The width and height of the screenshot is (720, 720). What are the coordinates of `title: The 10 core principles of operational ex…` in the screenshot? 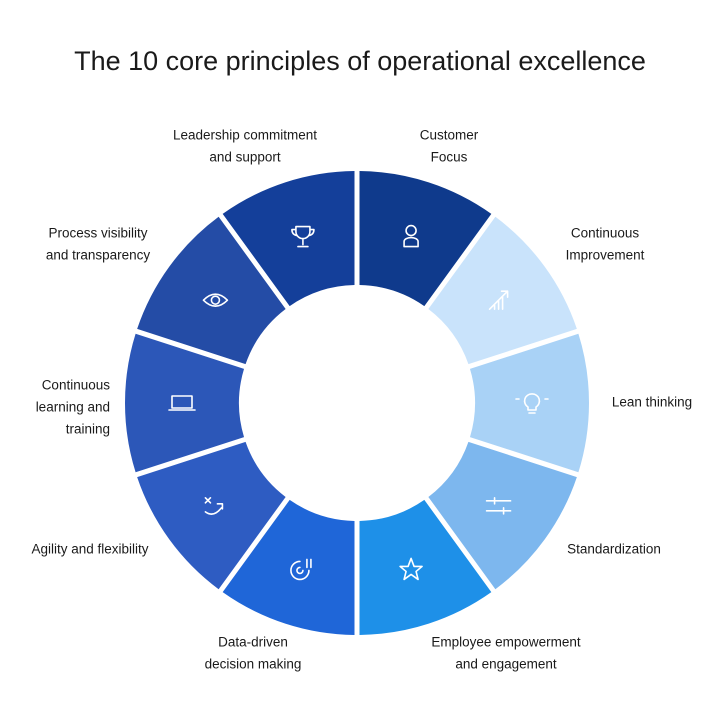 It's located at (360, 61).